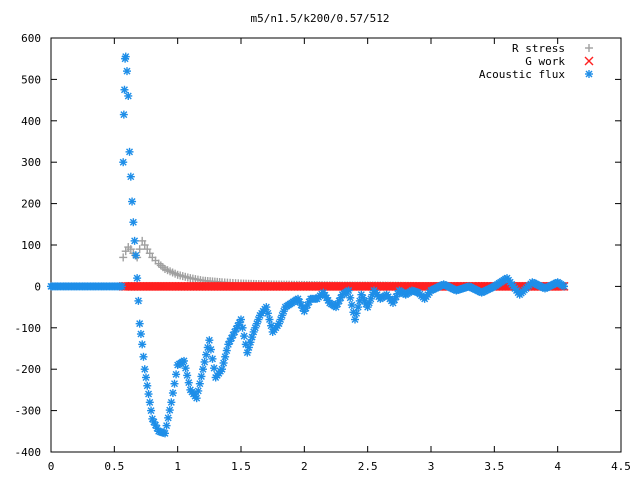 This screenshot has height=480, width=640. What do you see at coordinates (368, 466) in the screenshot?
I see `x-tick-label: 2.5` at bounding box center [368, 466].